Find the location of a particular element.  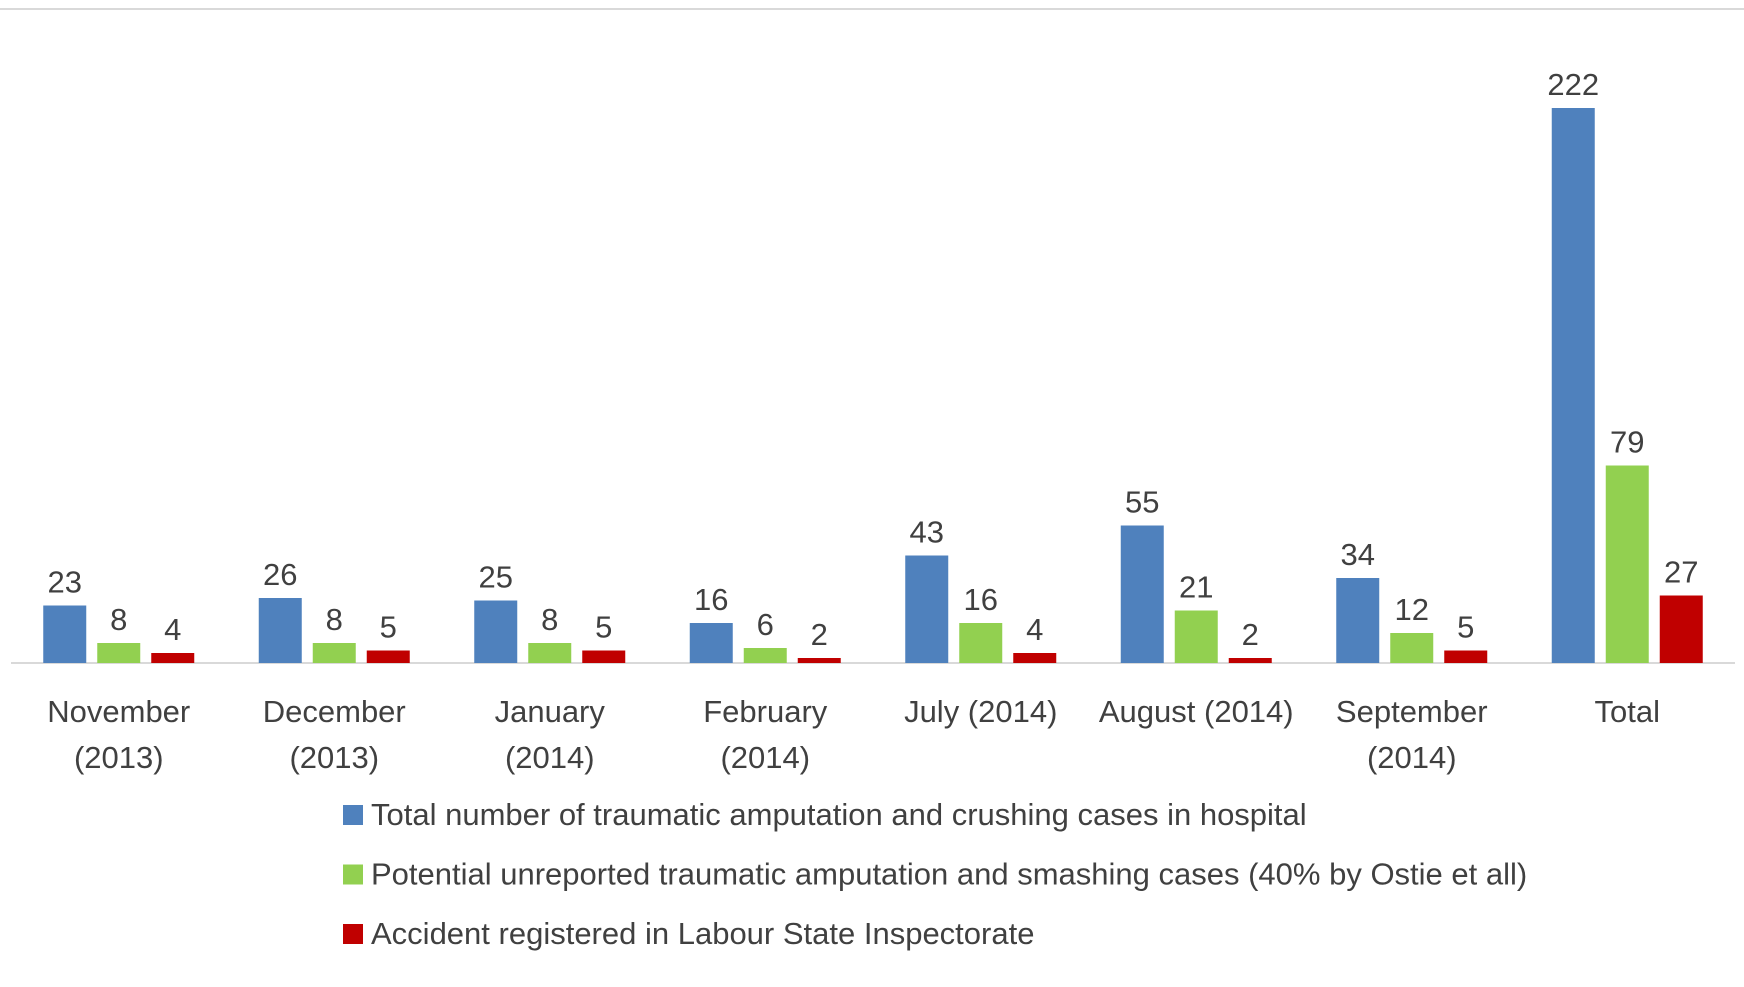

x-tick-label: November (2013) is located at coordinates (118, 734).